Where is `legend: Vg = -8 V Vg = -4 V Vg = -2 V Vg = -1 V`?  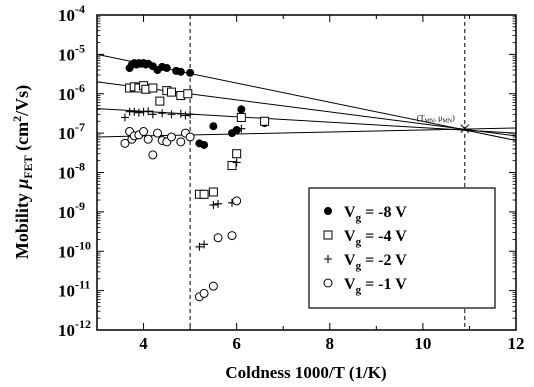
legend: Vg = -8 V Vg = -4 V Vg = -2 V Vg = -1 V is located at coordinates (402, 248).